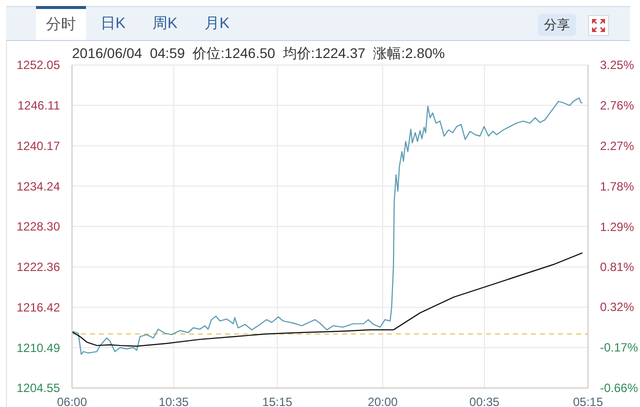 The width and height of the screenshot is (640, 407). What do you see at coordinates (588, 401) in the screenshot?
I see `x-tick-label: 05:15` at bounding box center [588, 401].